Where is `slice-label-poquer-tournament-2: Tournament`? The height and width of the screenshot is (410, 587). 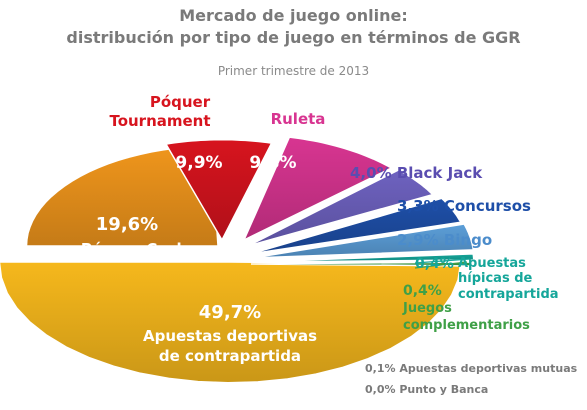 slice-label-poquer-tournament-2: Tournament is located at coordinates (159, 121).